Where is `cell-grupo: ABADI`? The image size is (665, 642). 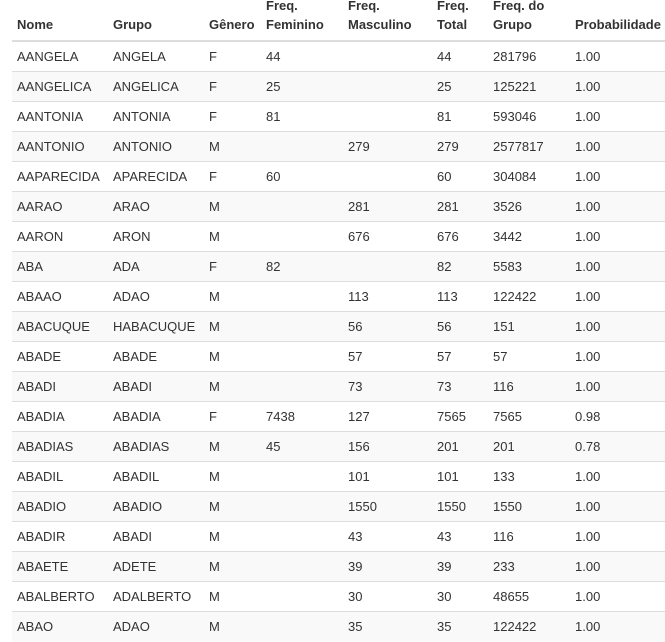 cell-grupo: ABADI is located at coordinates (156, 386).